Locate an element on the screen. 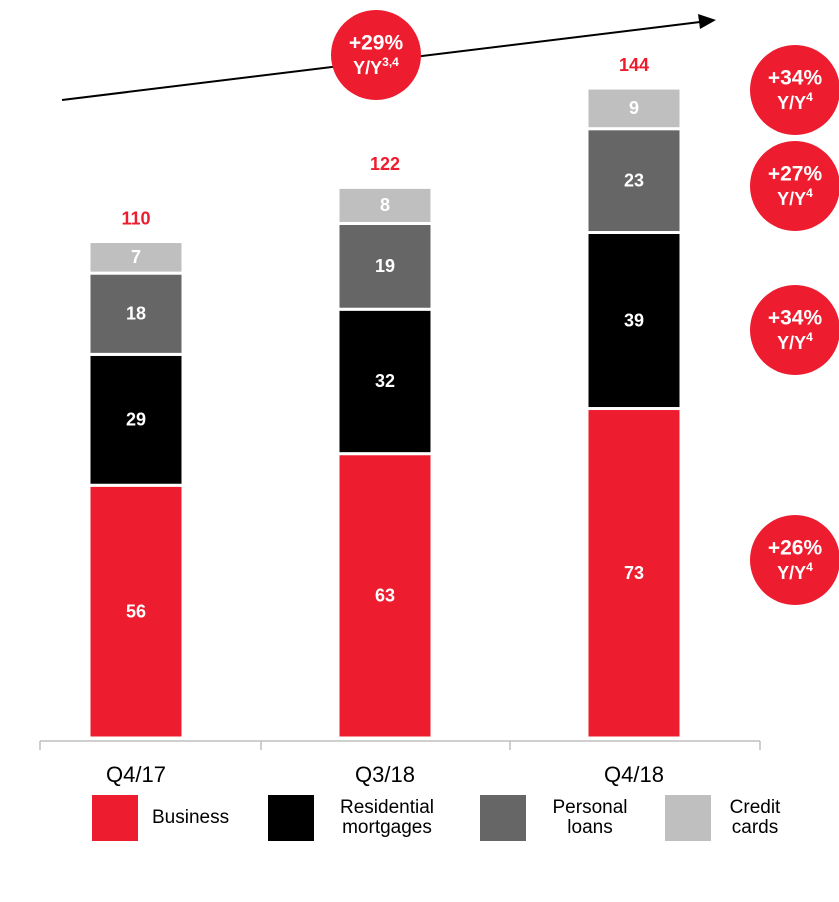  data-label: 63 is located at coordinates (385, 596).